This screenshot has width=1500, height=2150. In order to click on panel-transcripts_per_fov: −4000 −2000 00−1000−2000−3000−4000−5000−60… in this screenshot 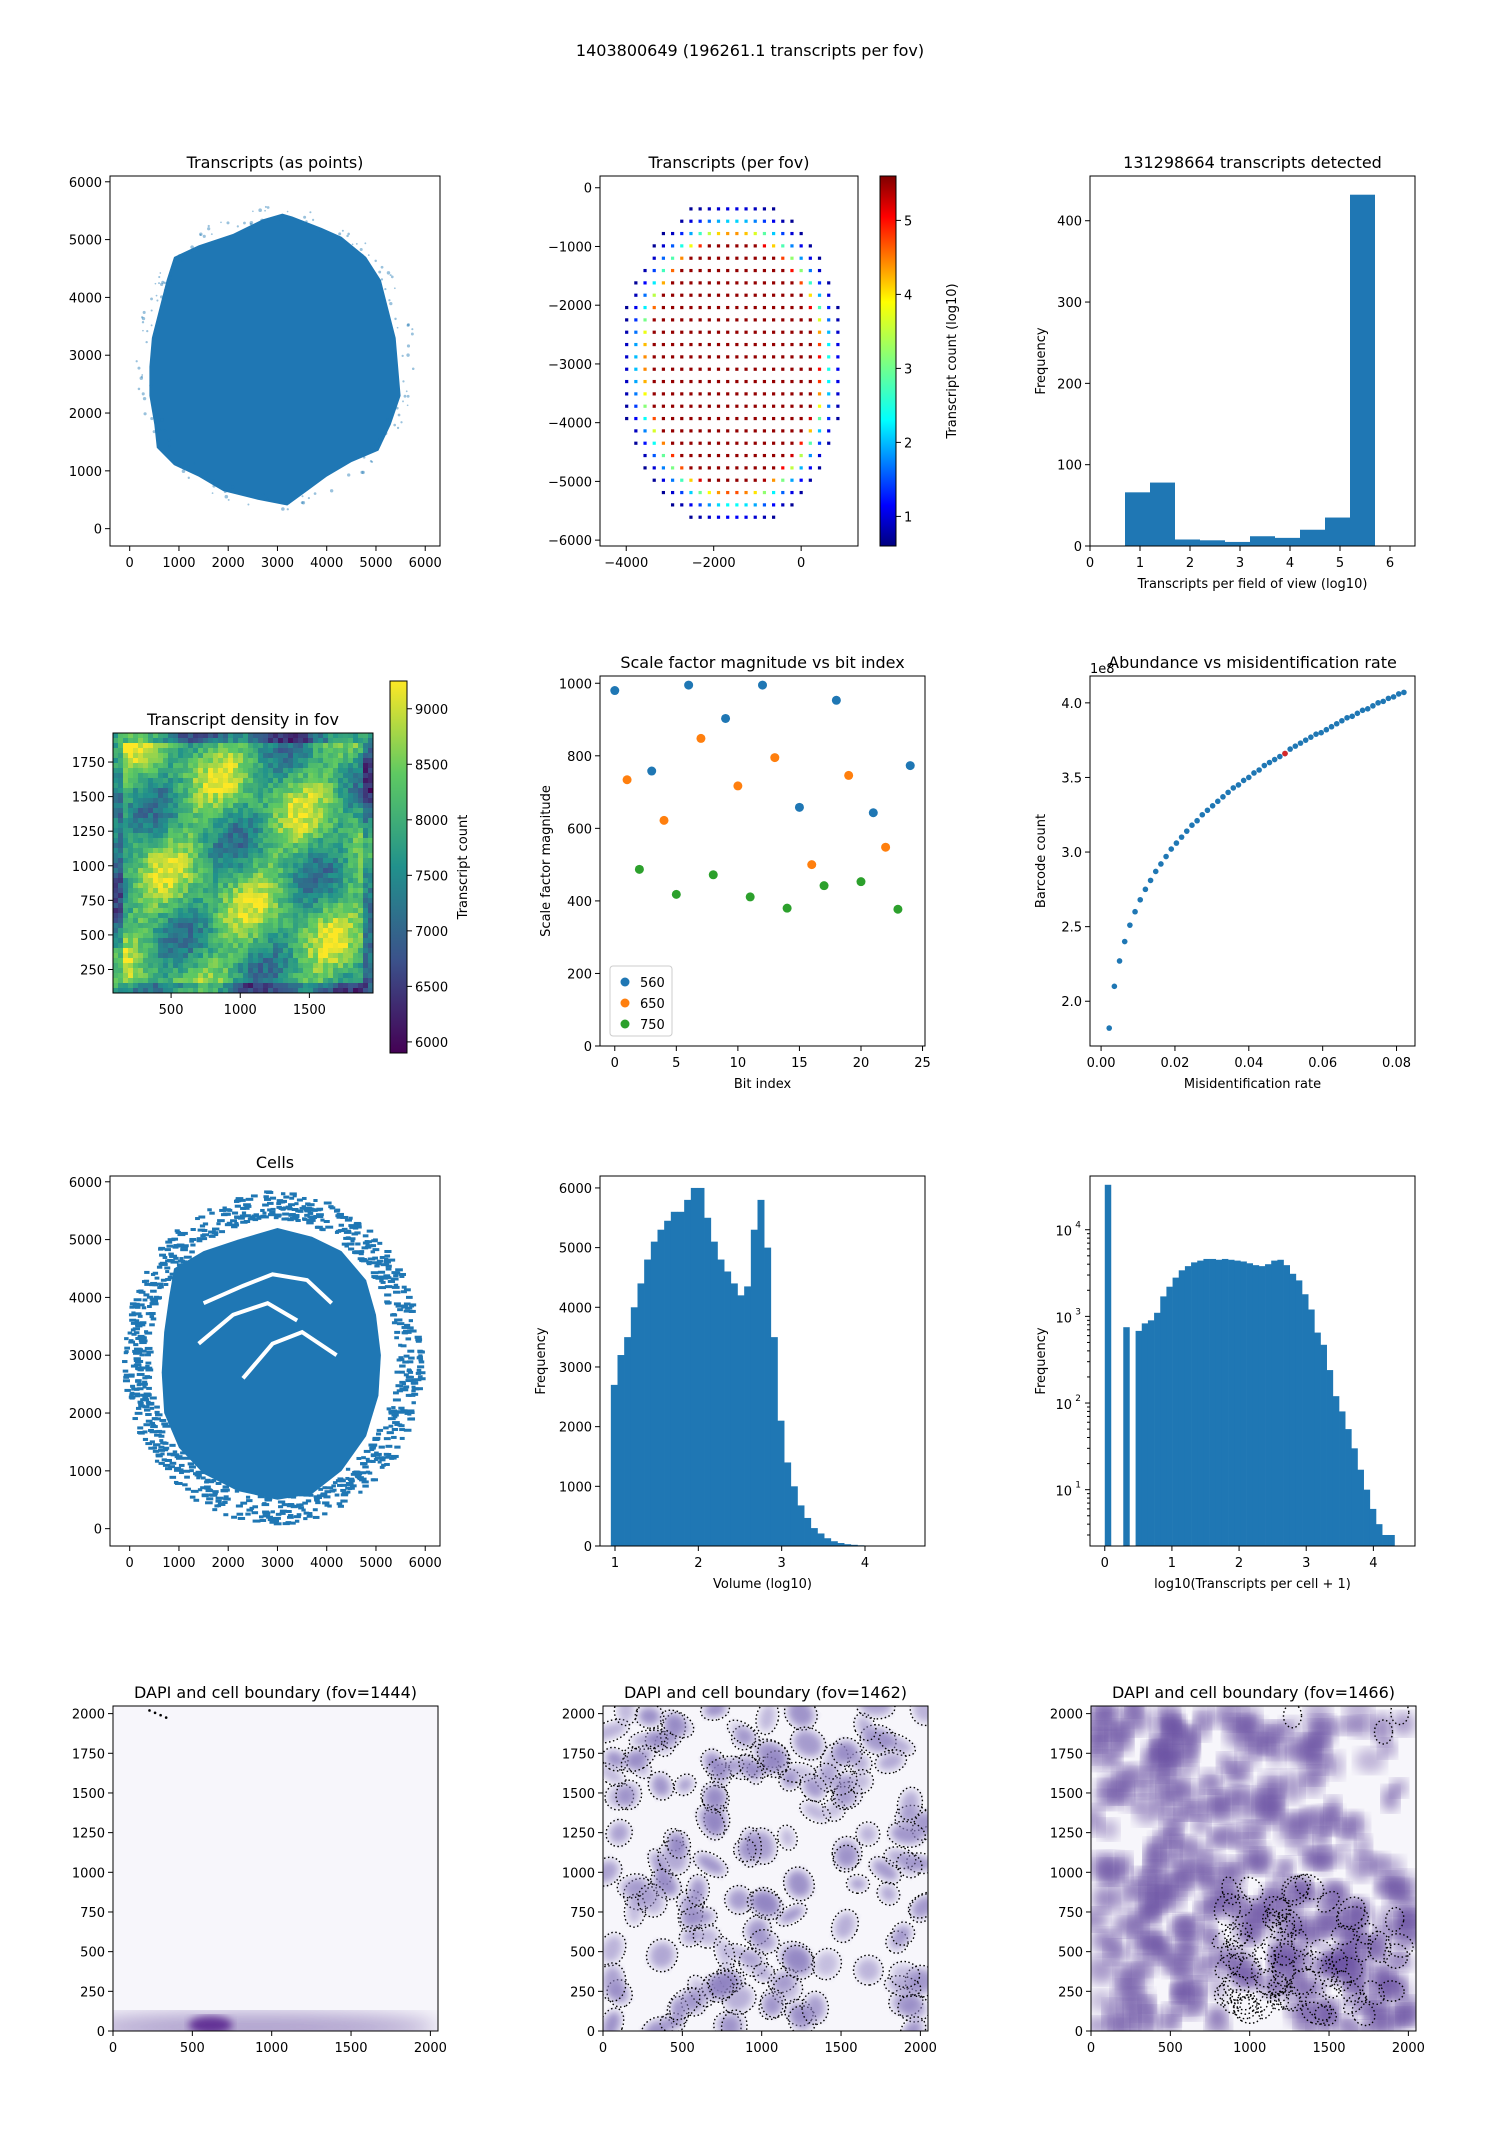, I will do `click(754, 362)`.